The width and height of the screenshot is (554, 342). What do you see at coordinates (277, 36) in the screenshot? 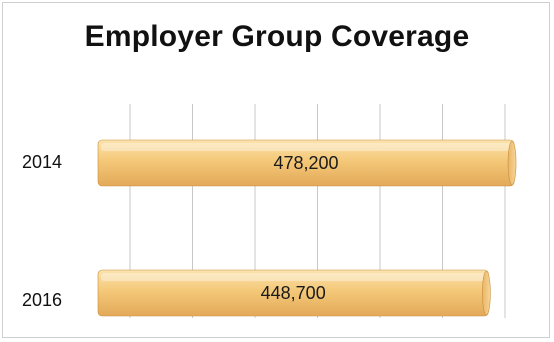
I see `chart-title: Employer Group Coverage` at bounding box center [277, 36].